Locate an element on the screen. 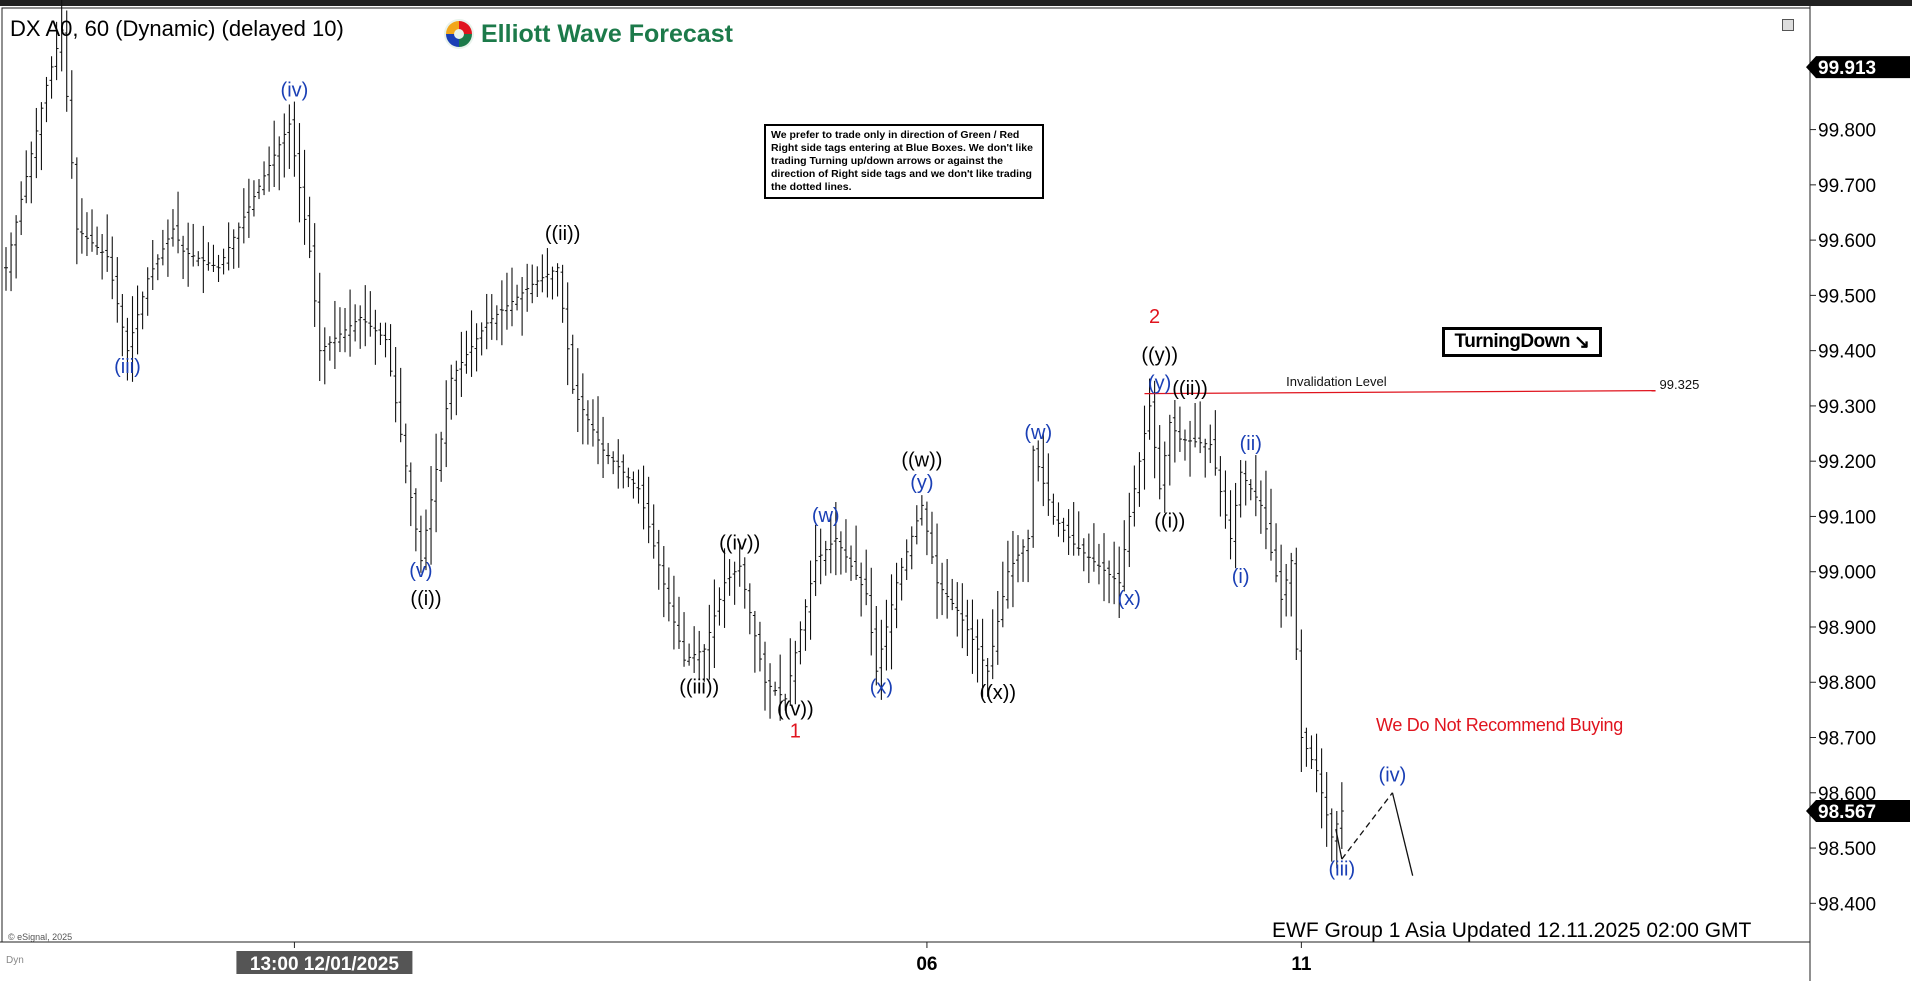  top-border is located at coordinates (956, 3).